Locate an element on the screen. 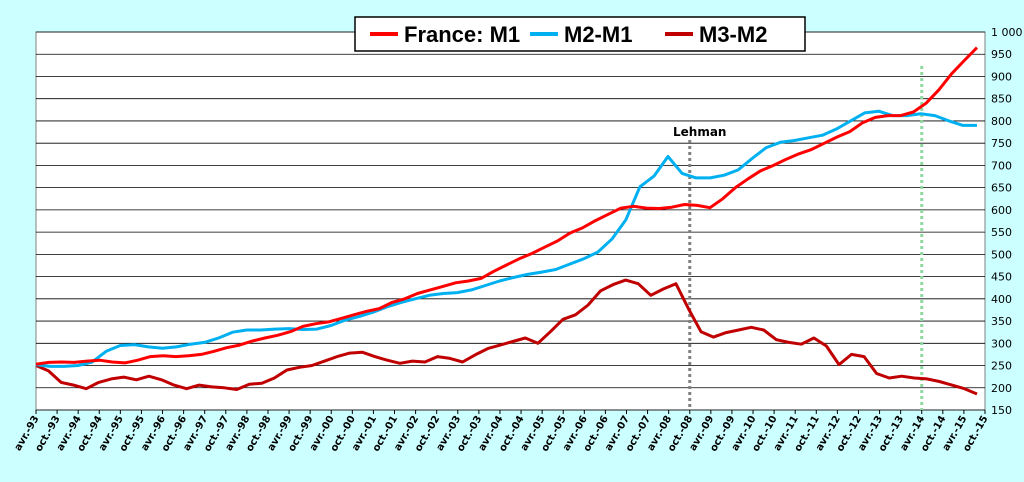 This screenshot has height=482, width=1024. y-tick-label: 150 is located at coordinates (1001, 410).